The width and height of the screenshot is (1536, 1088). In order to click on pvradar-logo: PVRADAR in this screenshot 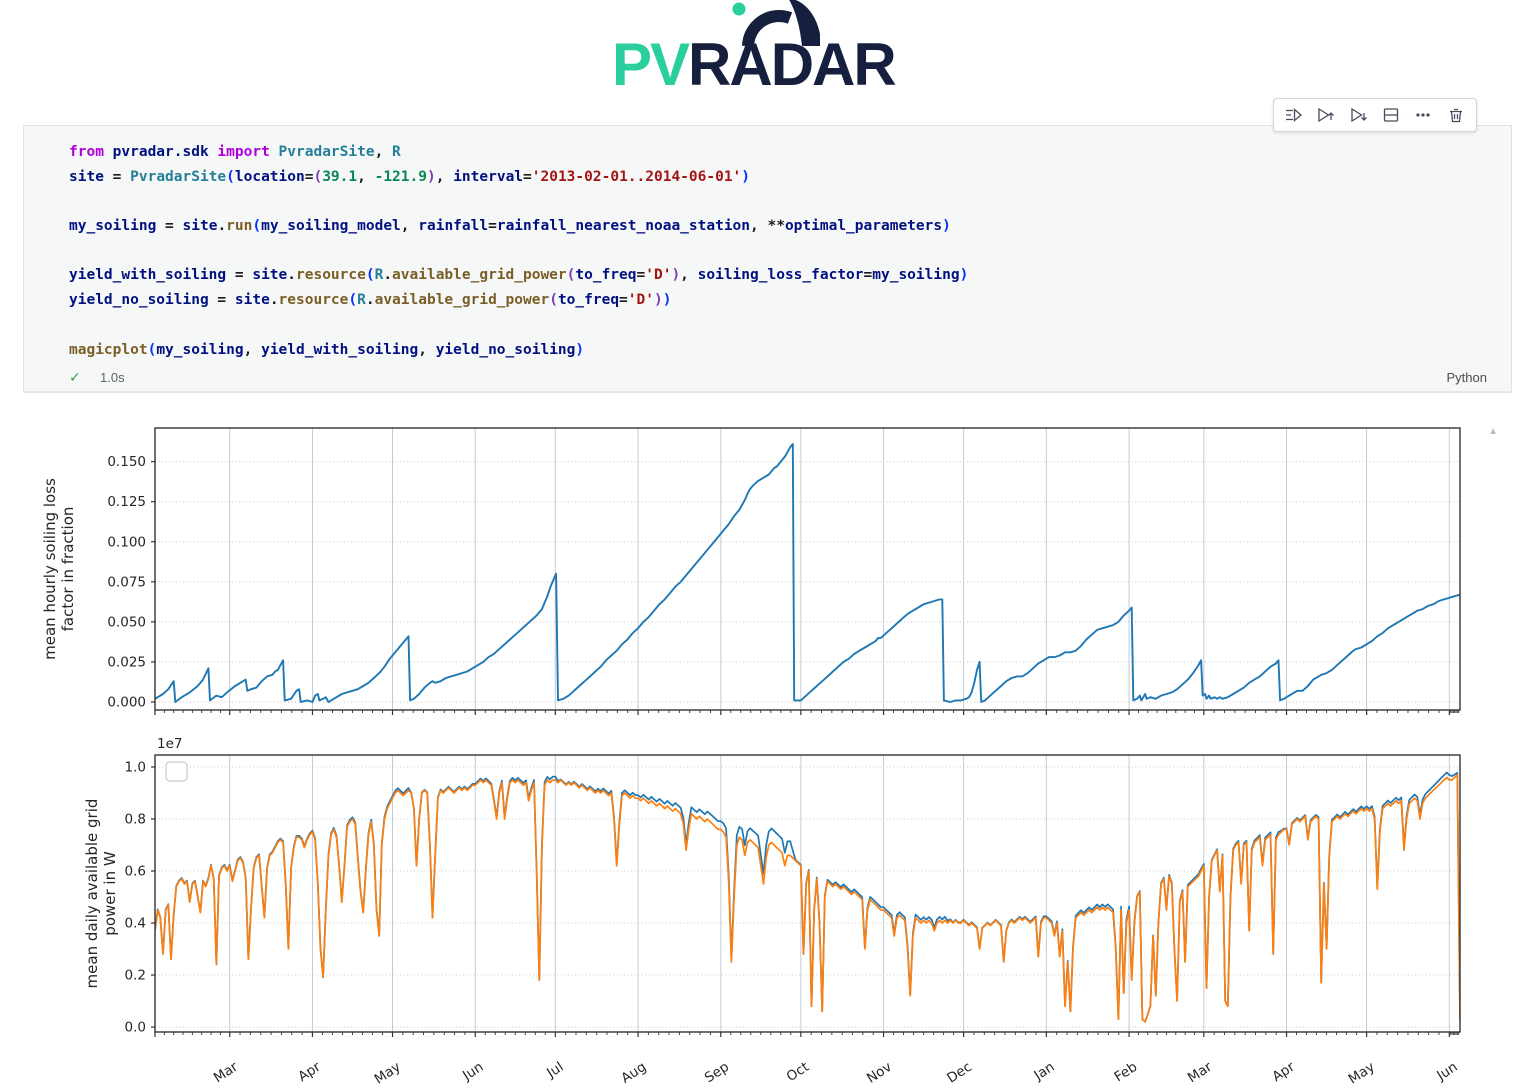, I will do `click(769, 50)`.